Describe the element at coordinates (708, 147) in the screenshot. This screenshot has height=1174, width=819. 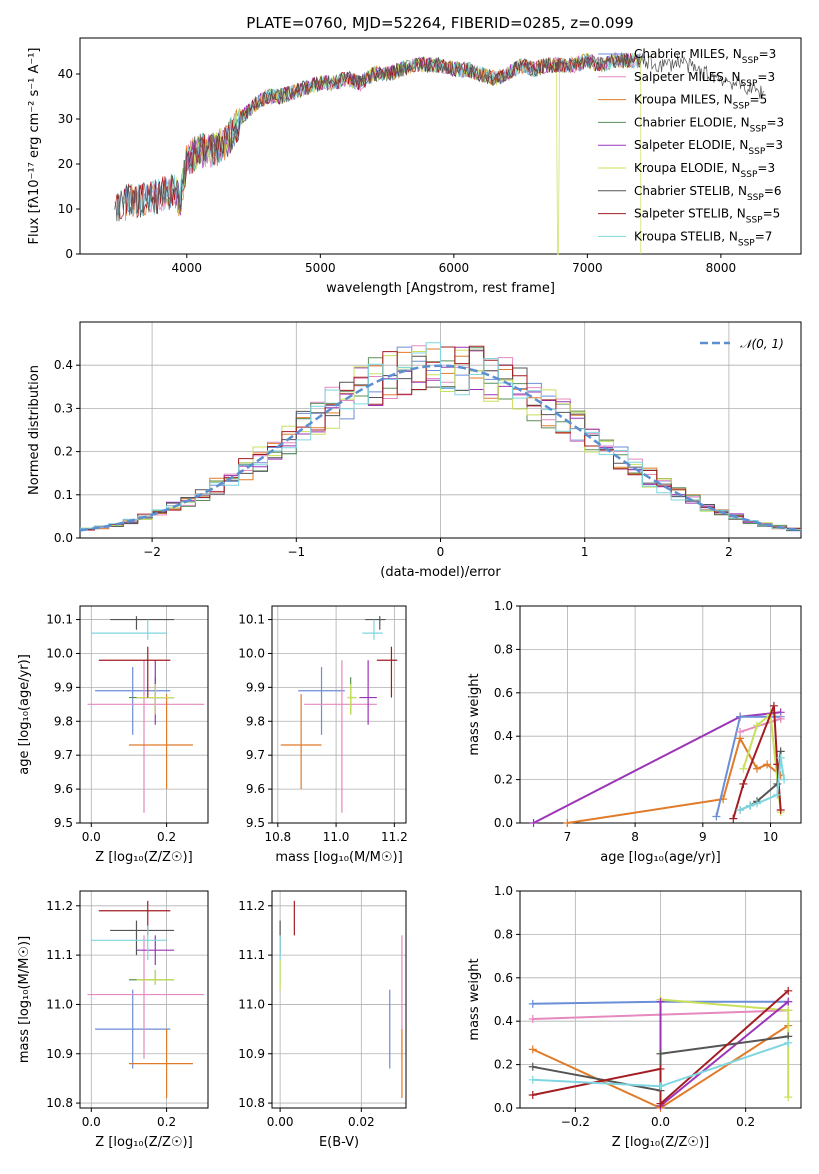
I see `legend-entry: Salpeter ELODIE, NSSP=3` at that location.